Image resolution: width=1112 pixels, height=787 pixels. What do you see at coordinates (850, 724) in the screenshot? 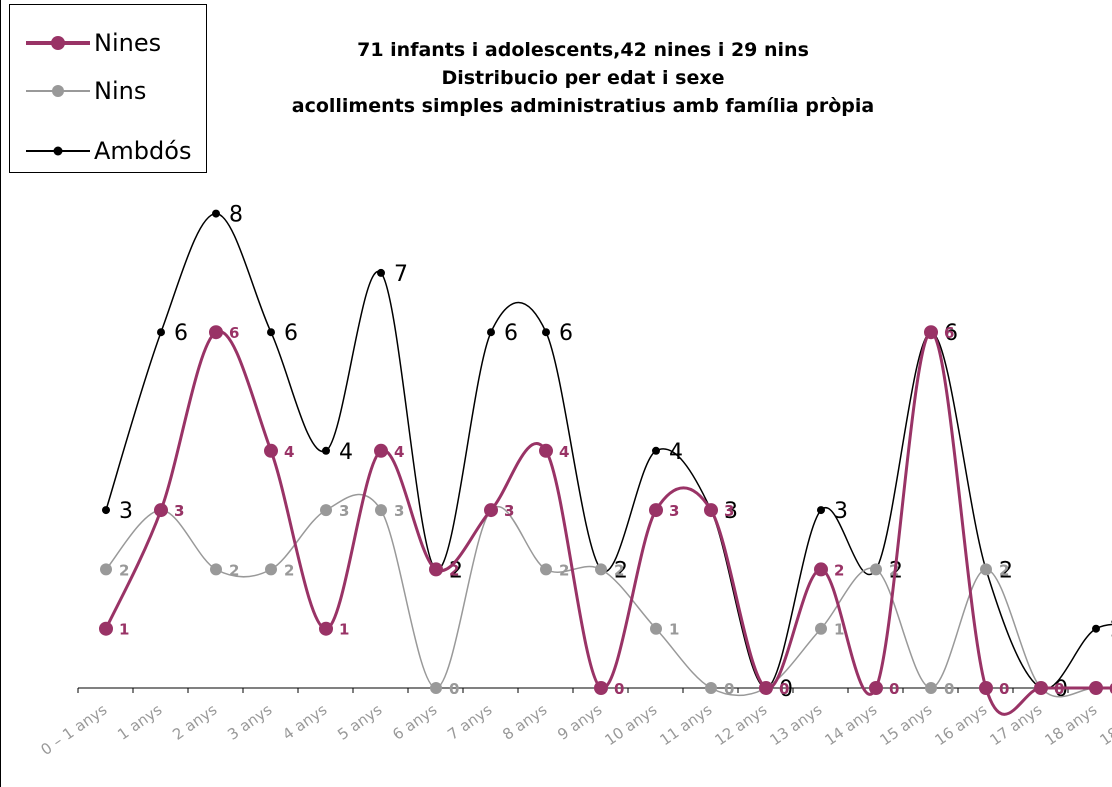
I see `x-tick-label: 14 anys` at bounding box center [850, 724].